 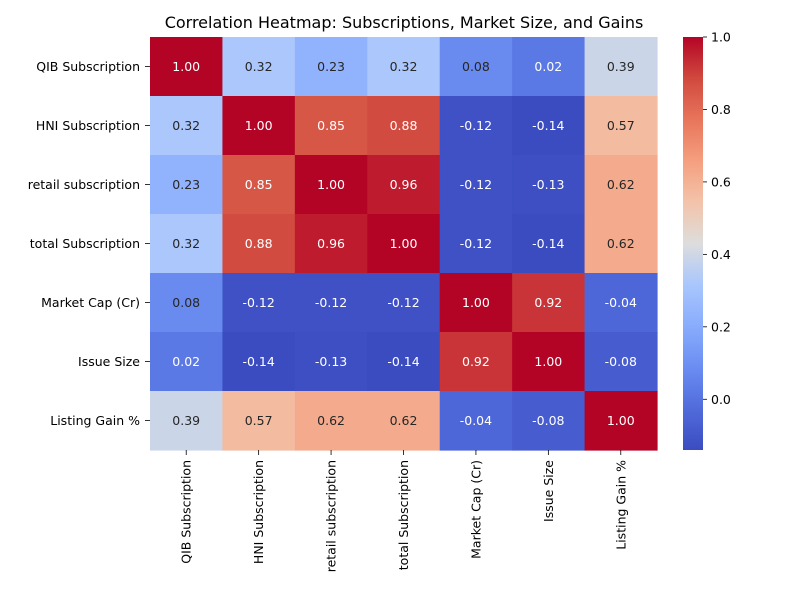 What do you see at coordinates (721, 37) in the screenshot?
I see `colorbar-tick-label: 1.0` at bounding box center [721, 37].